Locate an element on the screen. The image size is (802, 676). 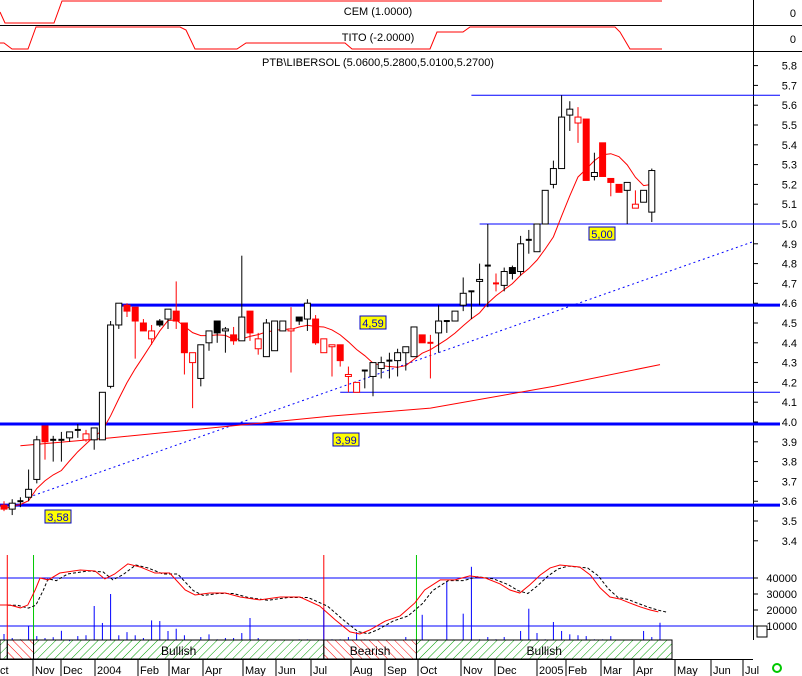
volume-tick-label: 20000 is located at coordinates (781, 611).